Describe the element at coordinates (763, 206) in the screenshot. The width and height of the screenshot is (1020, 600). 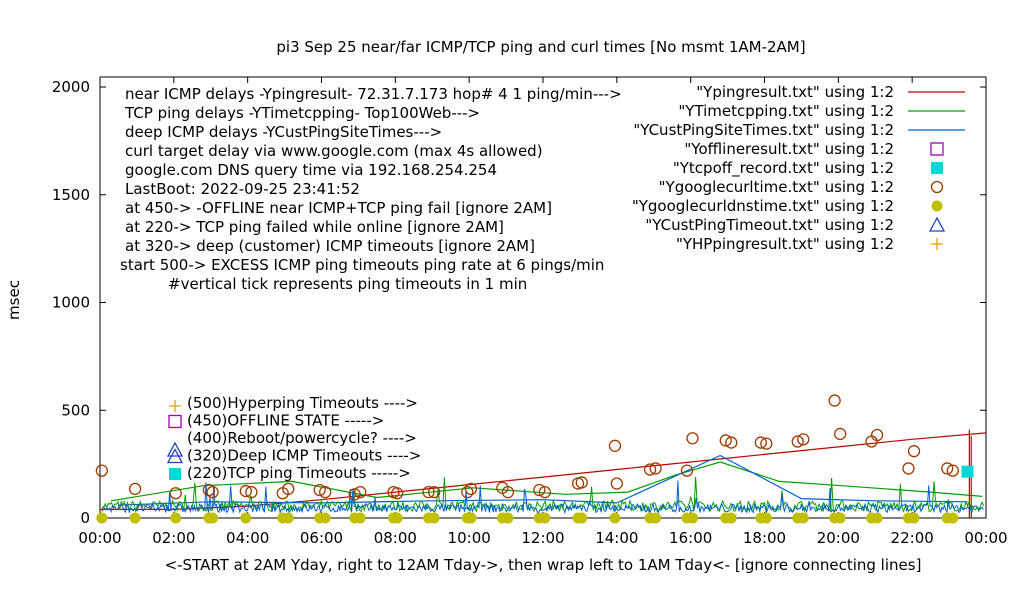
I see `legend-entry: "Ygooglecurldnstime.txt" using 1:2` at that location.